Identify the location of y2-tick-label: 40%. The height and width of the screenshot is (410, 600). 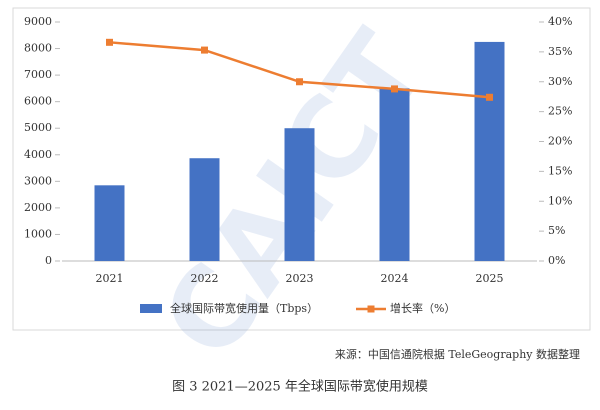
(560, 21).